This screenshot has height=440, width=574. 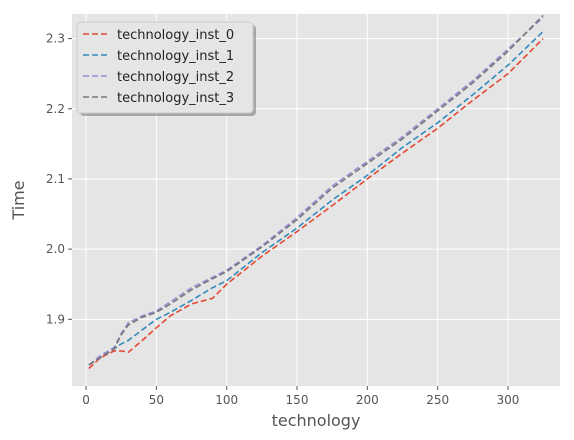 What do you see at coordinates (175, 35) in the screenshot?
I see `legend-label-0: technology_inst_0` at bounding box center [175, 35].